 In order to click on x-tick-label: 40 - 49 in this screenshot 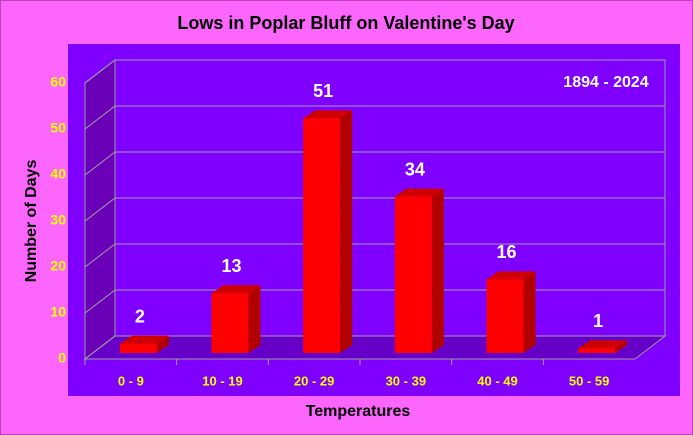, I will do `click(497, 380)`.